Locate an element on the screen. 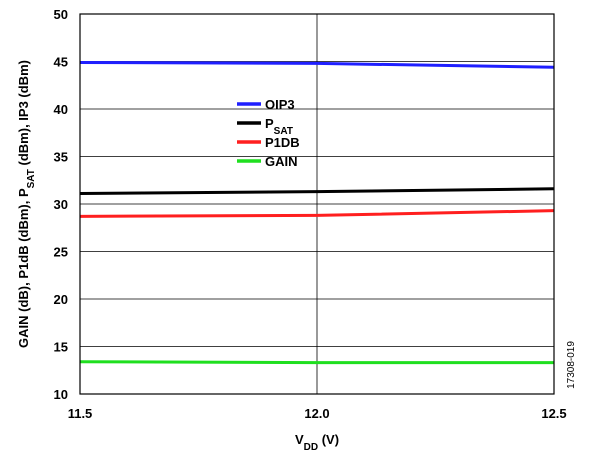 Image resolution: width=592 pixels, height=454 pixels. legend-item-oip3: OIP3 is located at coordinates (266, 104).